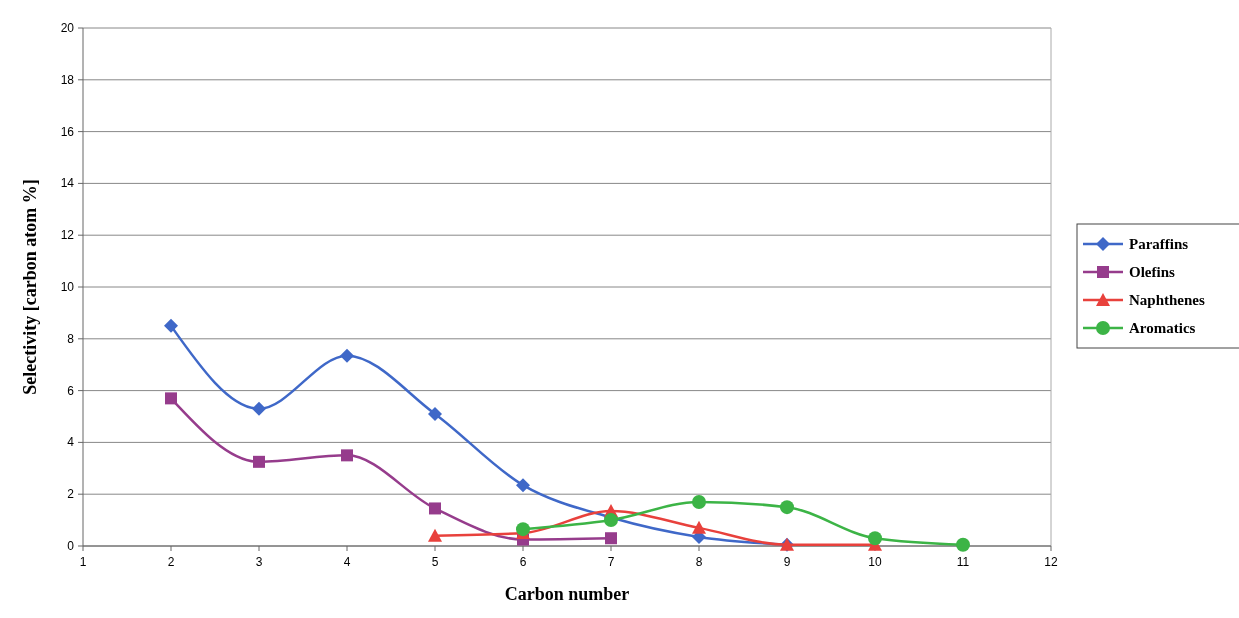 This screenshot has height=618, width=1239. What do you see at coordinates (71, 494) in the screenshot?
I see `y-tick-label: 2` at bounding box center [71, 494].